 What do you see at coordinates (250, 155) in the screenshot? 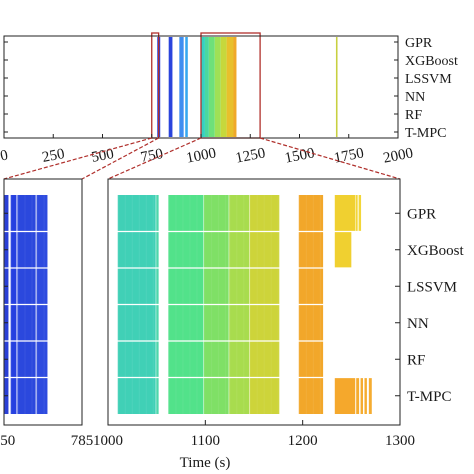
I see `overview-x-tick-label-5: 1250` at bounding box center [250, 155].